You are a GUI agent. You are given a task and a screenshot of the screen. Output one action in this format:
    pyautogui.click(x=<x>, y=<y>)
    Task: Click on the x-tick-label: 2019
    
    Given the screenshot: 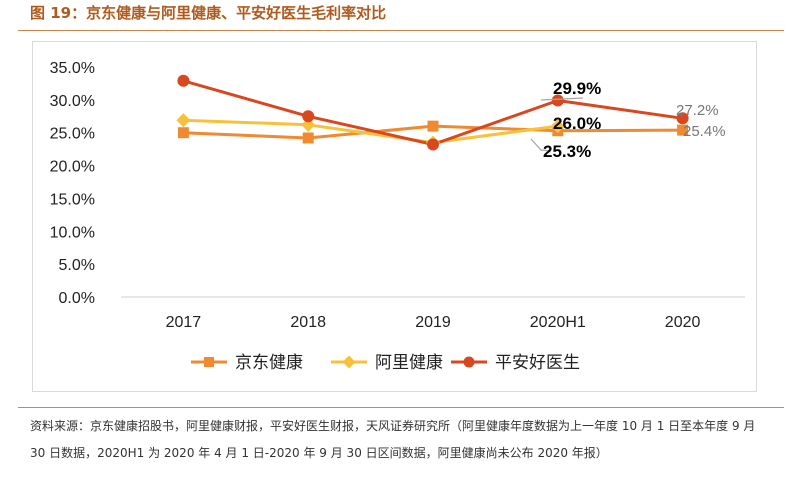 What is the action you would take?
    pyautogui.click(x=433, y=322)
    